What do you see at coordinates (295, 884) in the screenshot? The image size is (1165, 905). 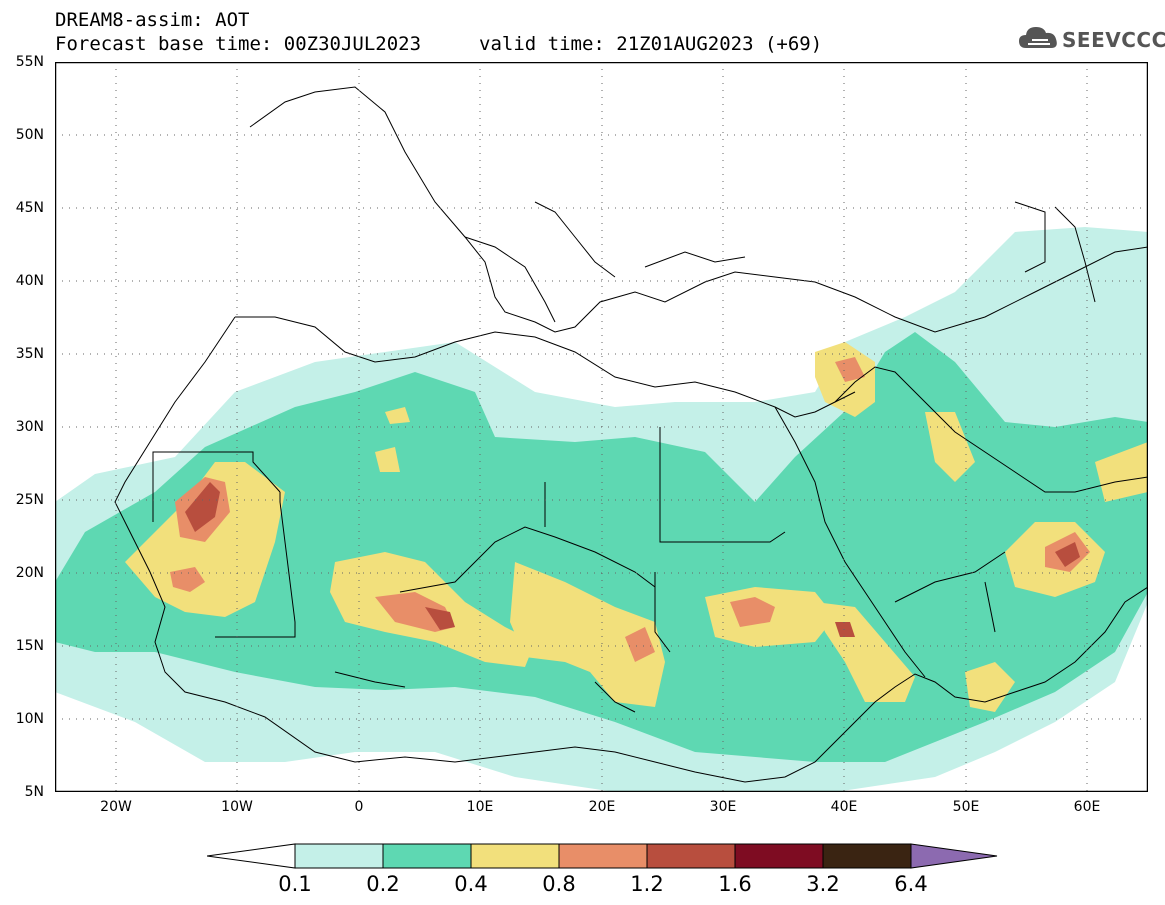 I see `colorbar-label: 0.1` at bounding box center [295, 884].